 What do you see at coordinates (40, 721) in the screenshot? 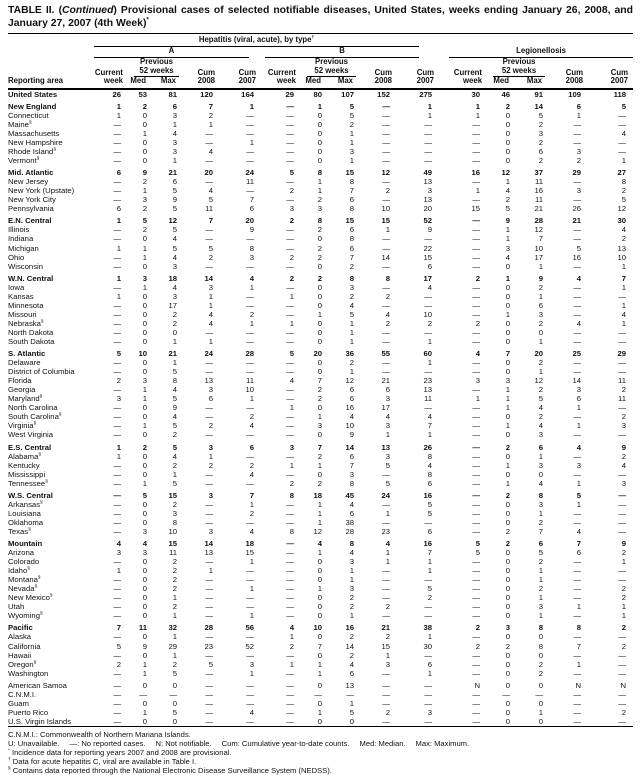
I see `reporting-area-cell: U.S. Virgin Islands` at bounding box center [40, 721].